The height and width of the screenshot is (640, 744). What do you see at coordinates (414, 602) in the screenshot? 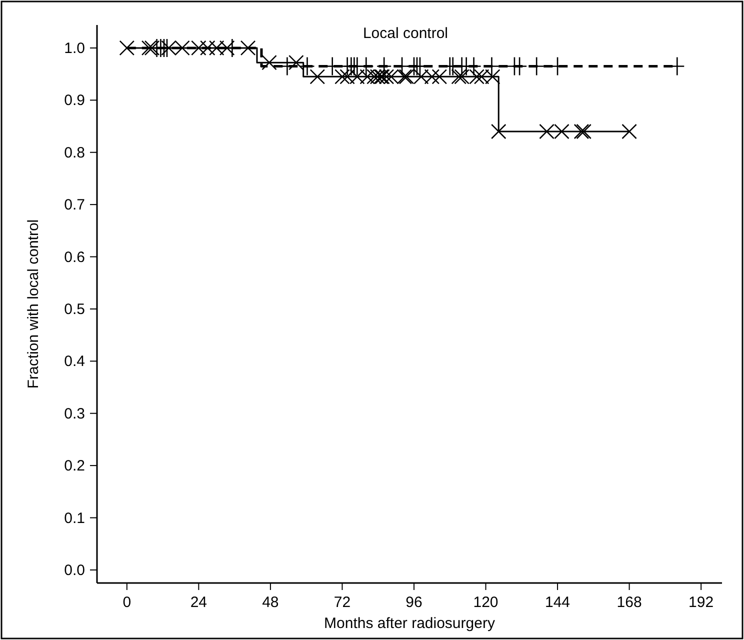
I see `x-tick-label: 96` at bounding box center [414, 602].